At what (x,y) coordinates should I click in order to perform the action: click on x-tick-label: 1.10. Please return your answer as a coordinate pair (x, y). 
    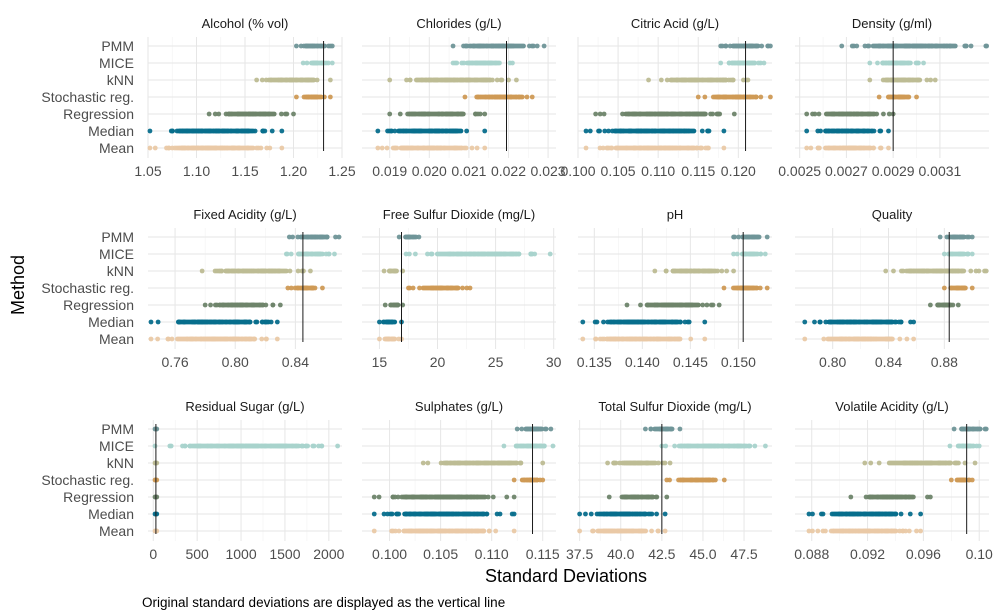
    Looking at the image, I should click on (196, 171).